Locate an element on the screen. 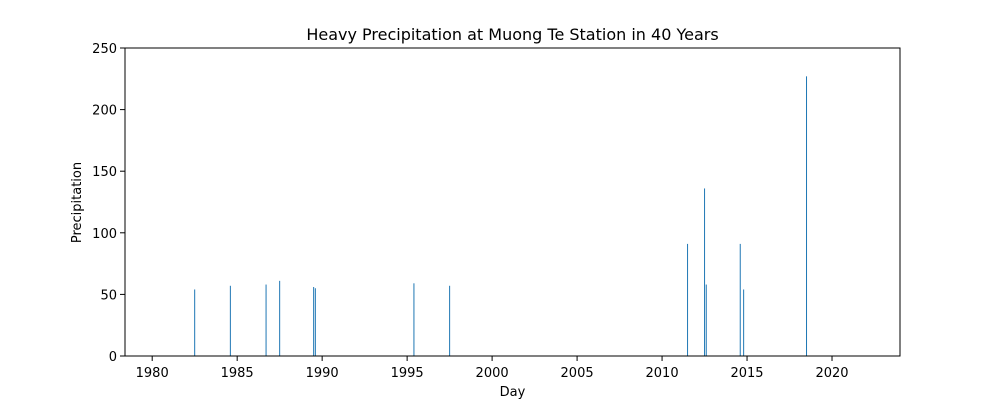  x-tick-label-2010: 2010 is located at coordinates (662, 373).